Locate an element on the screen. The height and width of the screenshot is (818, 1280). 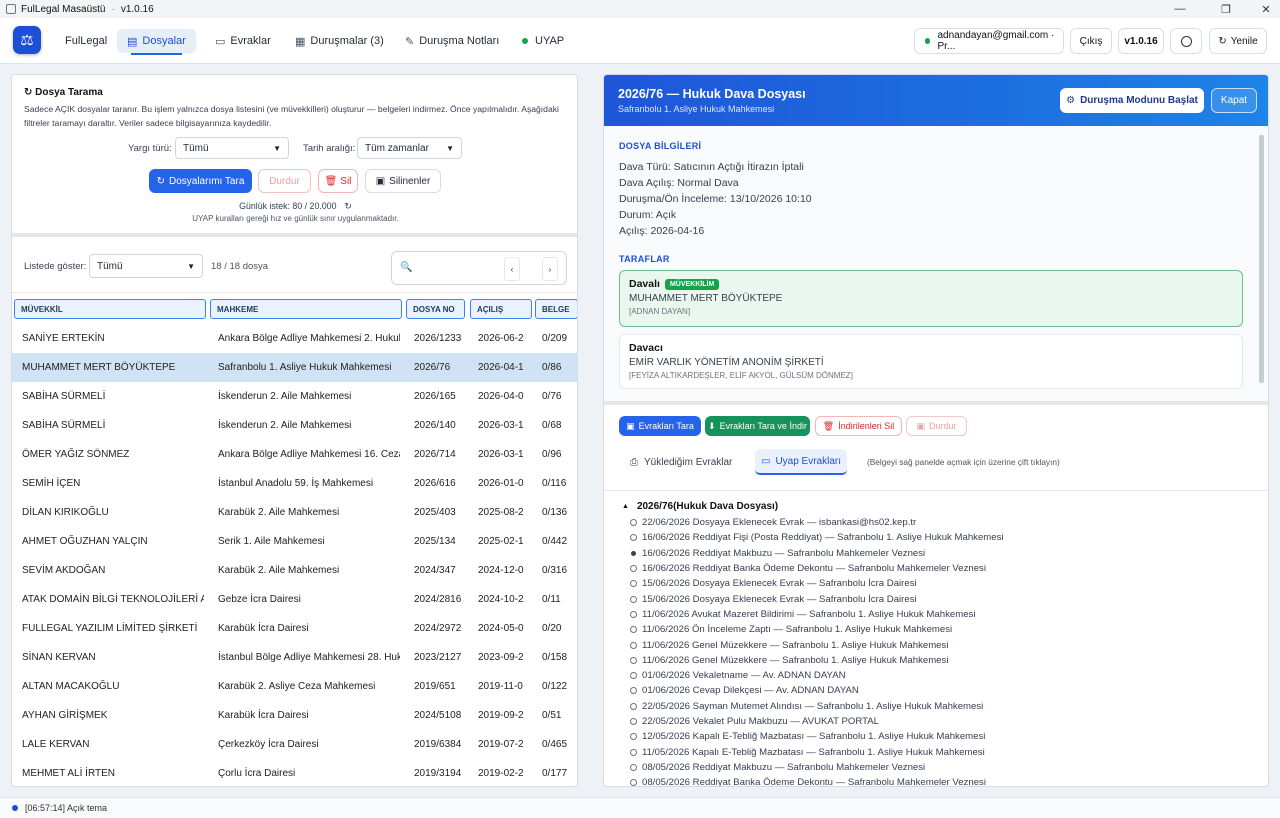
cell-belge: 0/465 is located at coordinates (555, 744).